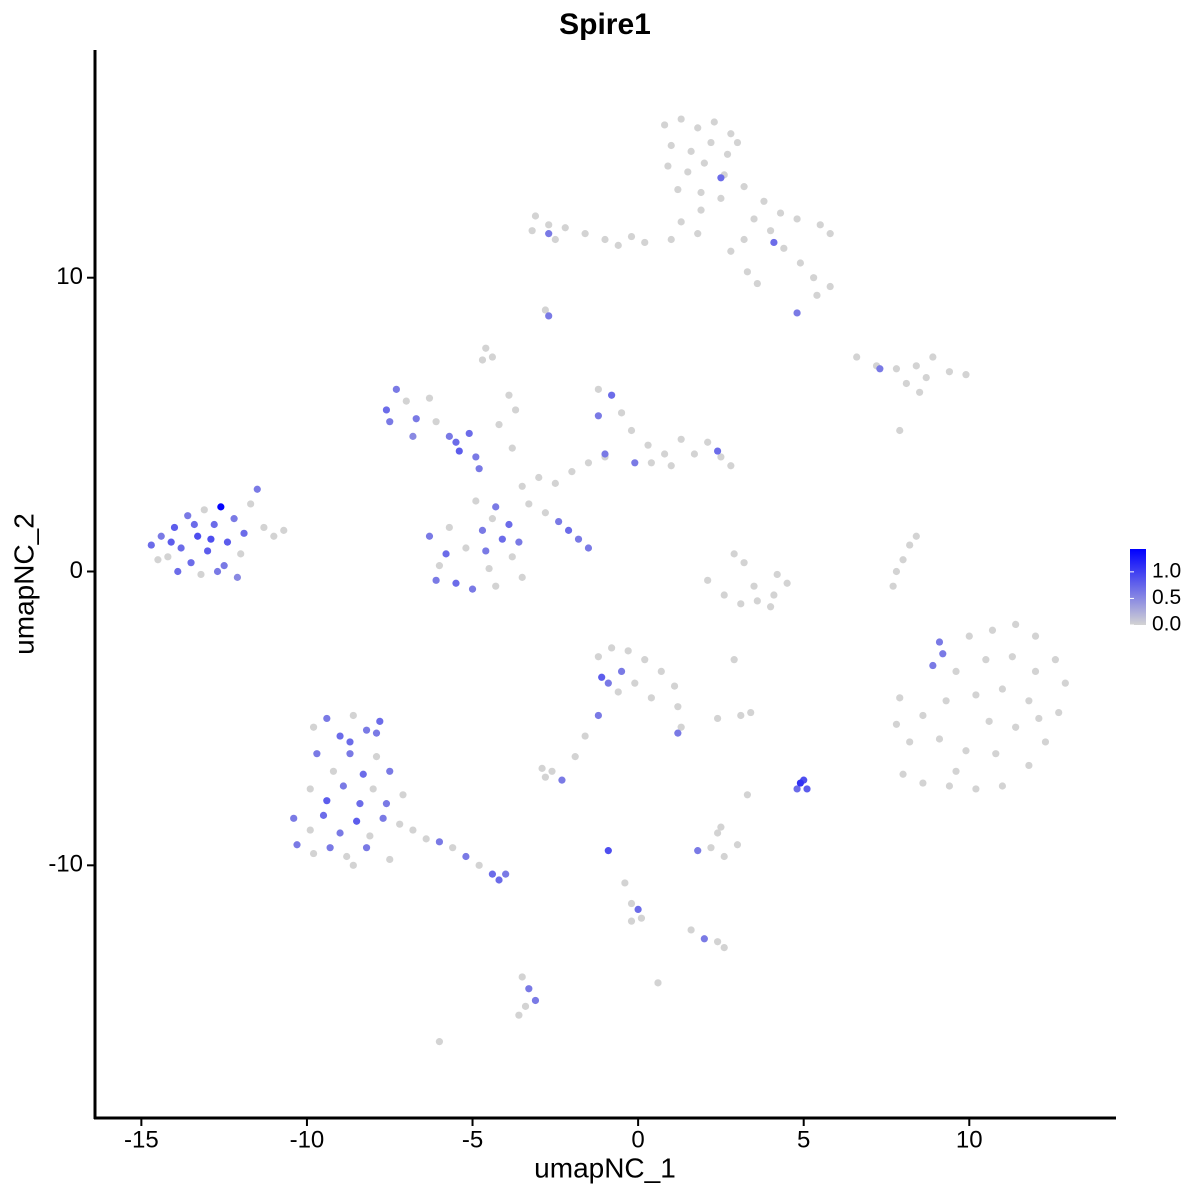  I want to click on x-tick-label: 5, so click(803, 1139).